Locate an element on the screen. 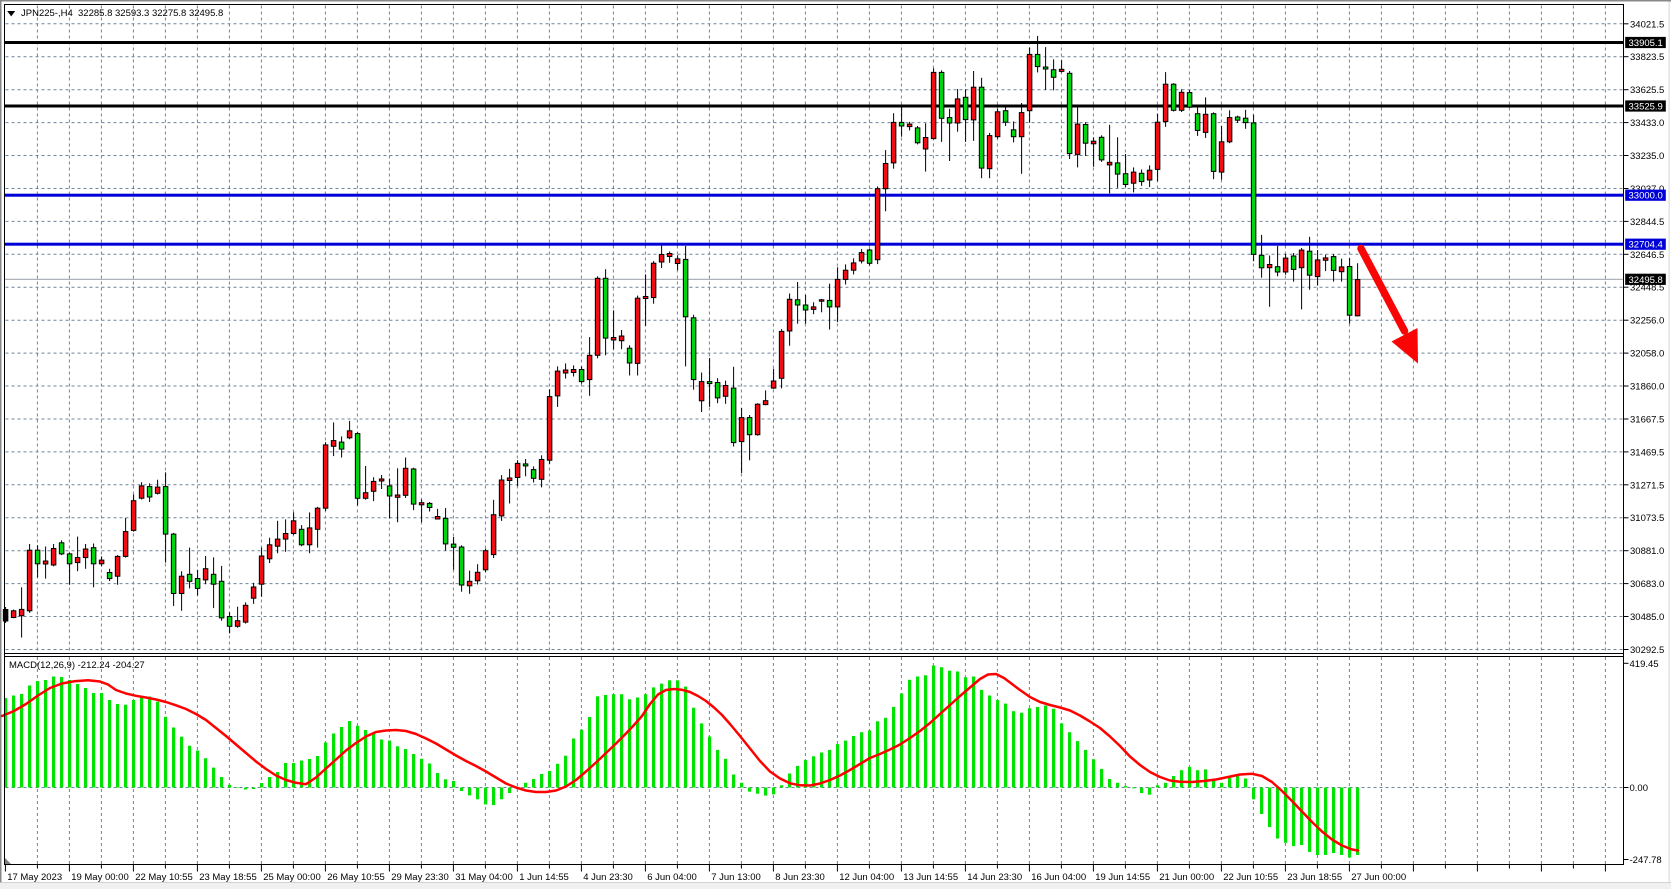 The height and width of the screenshot is (889, 1671). svg-text: 14 Jun 23:30 is located at coordinates (994, 877).